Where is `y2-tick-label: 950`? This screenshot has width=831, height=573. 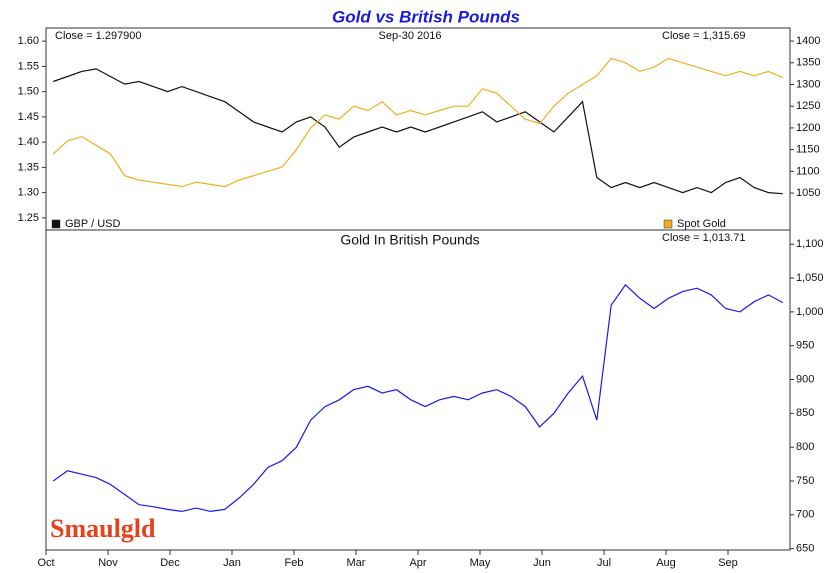 y2-tick-label: 950 is located at coordinates (805, 346).